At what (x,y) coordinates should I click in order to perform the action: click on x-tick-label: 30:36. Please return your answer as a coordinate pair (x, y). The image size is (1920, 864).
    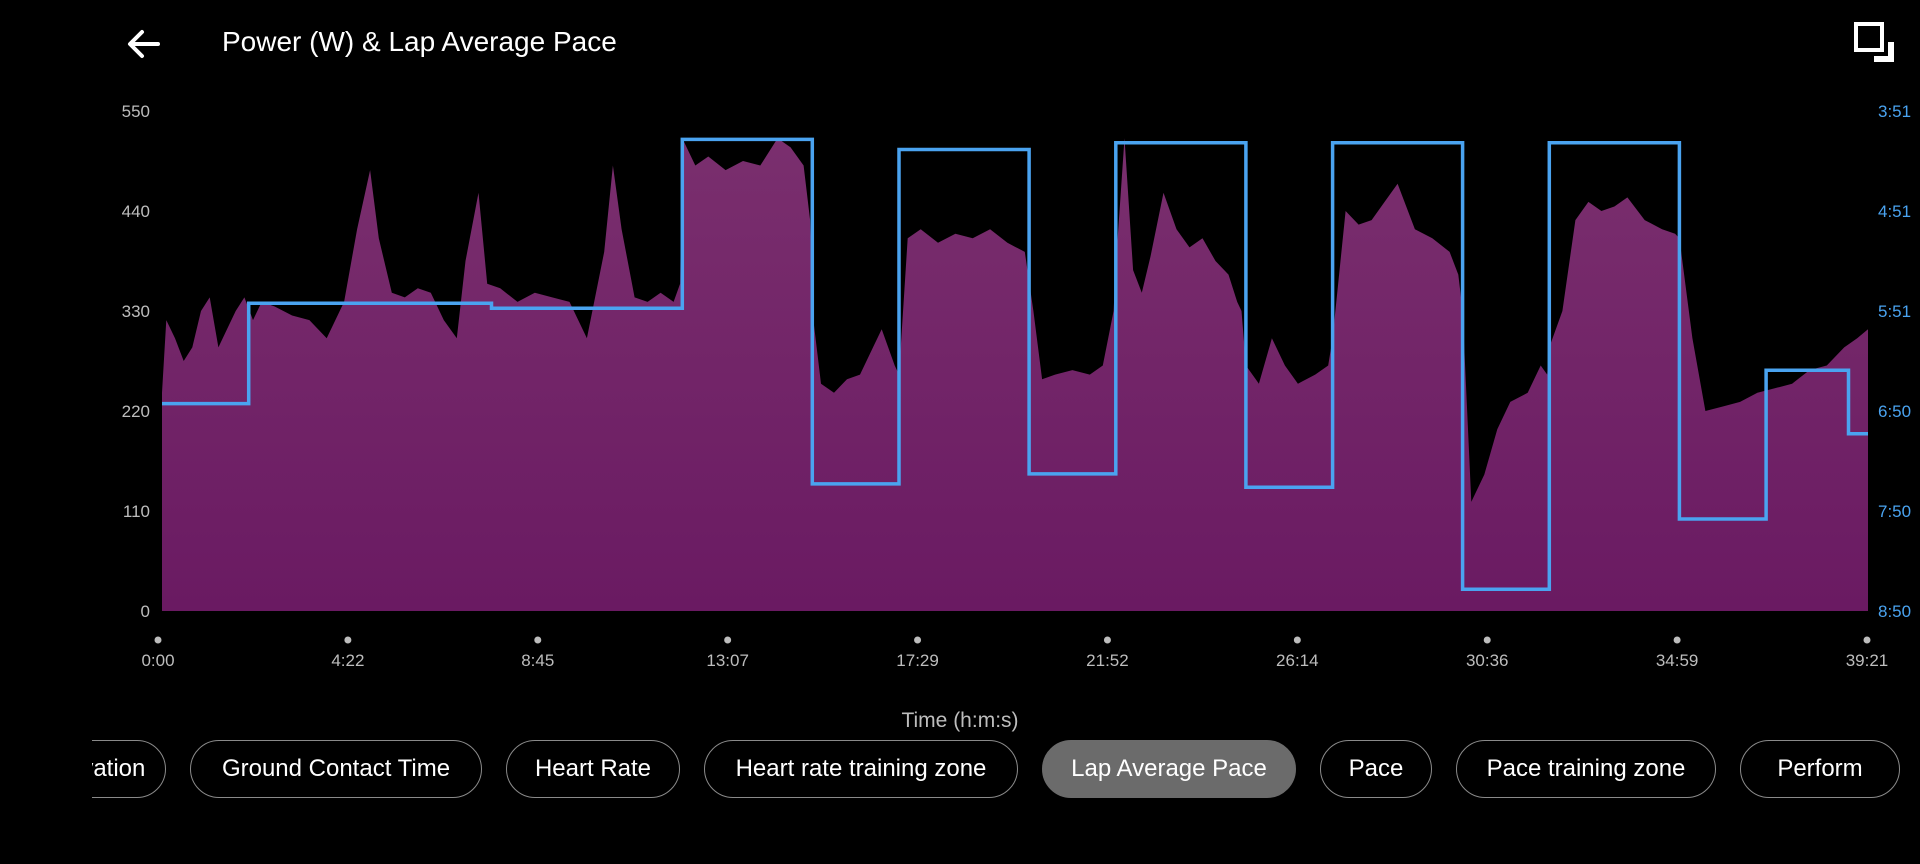
    Looking at the image, I should click on (1487, 660).